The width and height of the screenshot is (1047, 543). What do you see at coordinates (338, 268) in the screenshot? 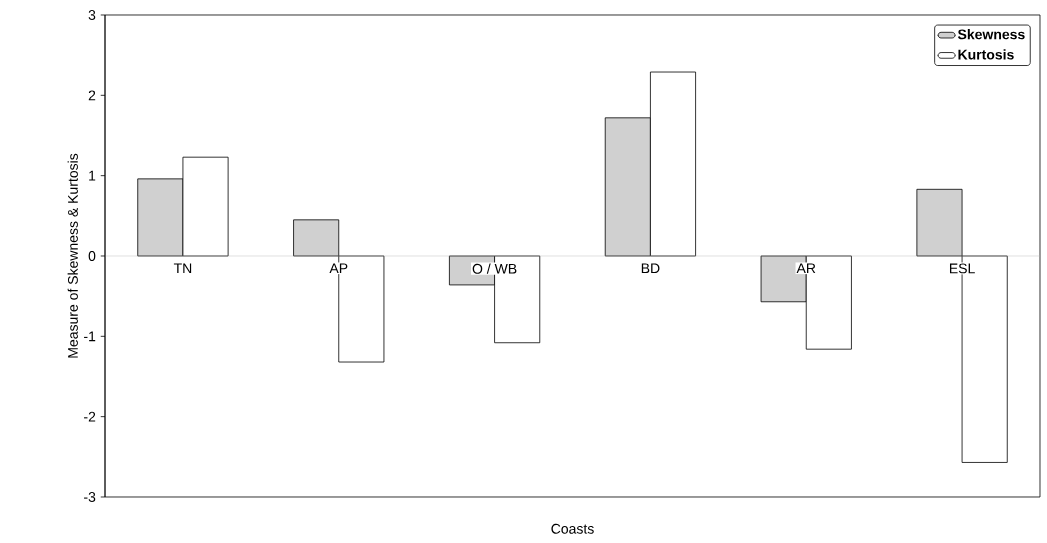
I see `x-tick-label: AP` at bounding box center [338, 268].